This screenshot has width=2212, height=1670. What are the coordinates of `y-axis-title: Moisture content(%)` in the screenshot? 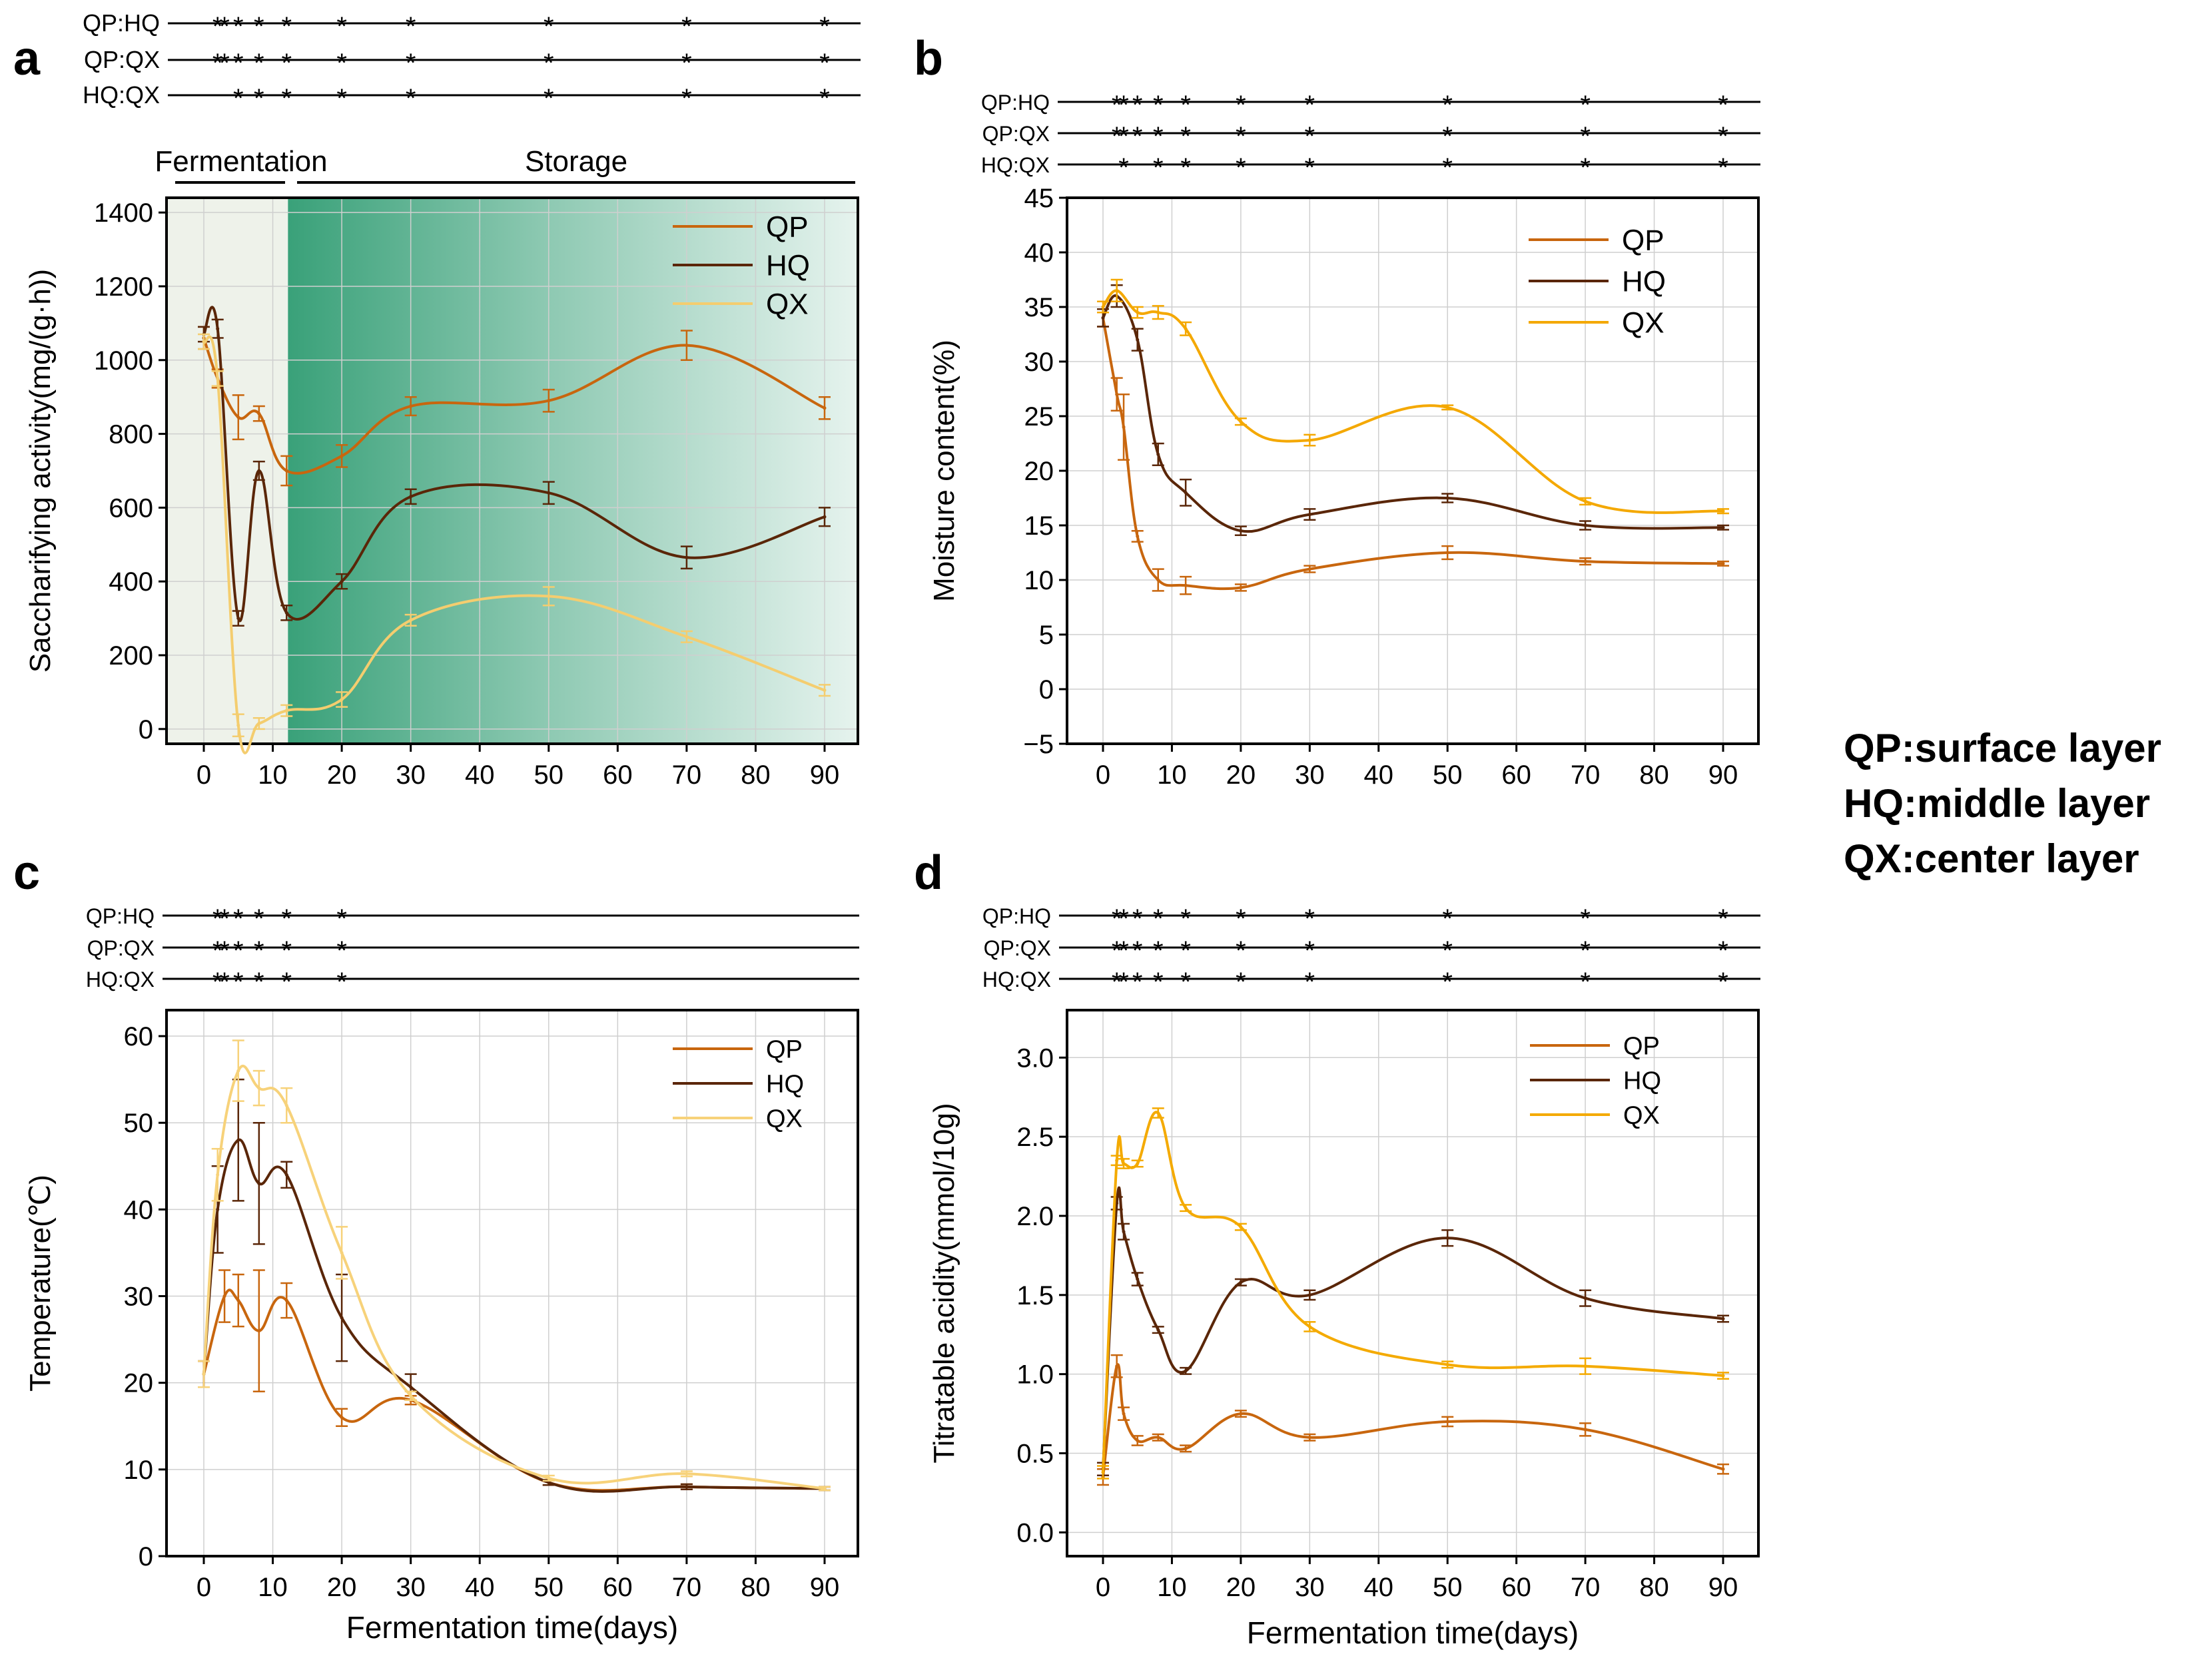 It's located at (944, 471).